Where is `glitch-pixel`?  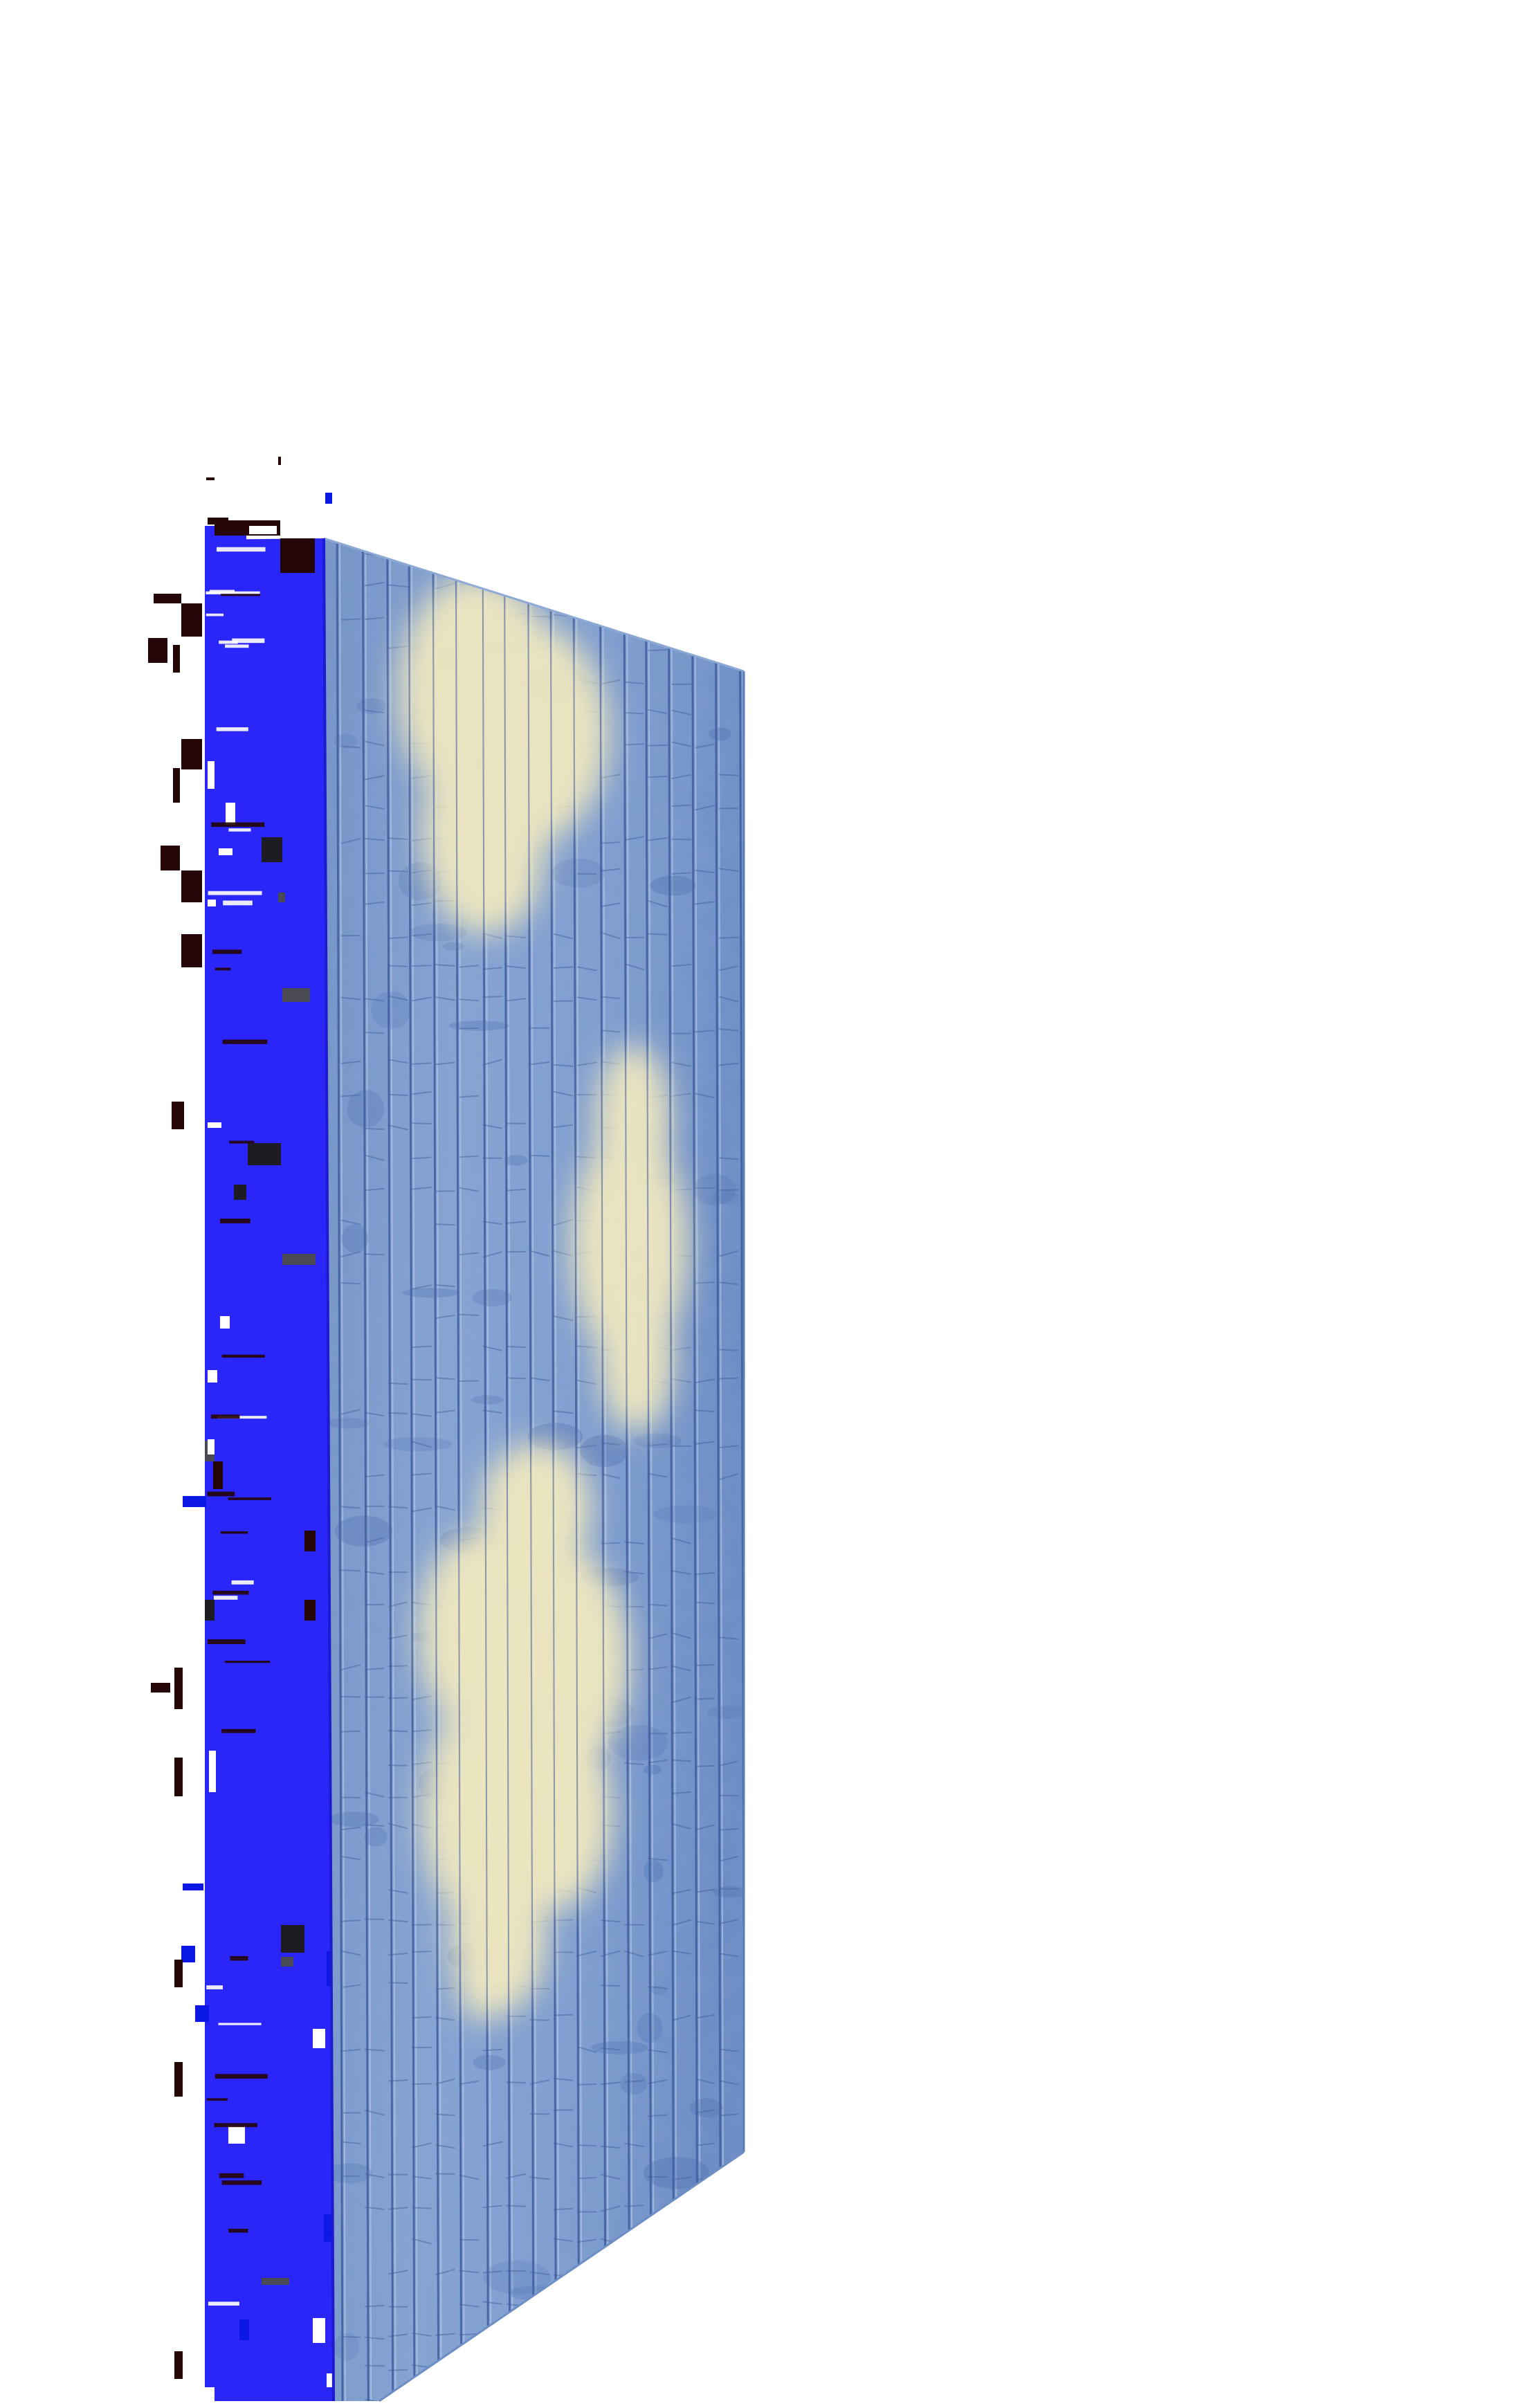 glitch-pixel is located at coordinates (279, 461).